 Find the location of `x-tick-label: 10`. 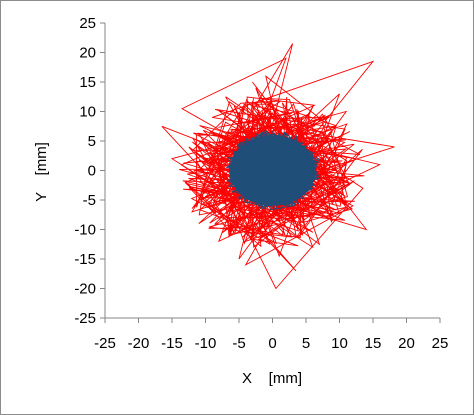

x-tick-label: 10 is located at coordinates (339, 343).